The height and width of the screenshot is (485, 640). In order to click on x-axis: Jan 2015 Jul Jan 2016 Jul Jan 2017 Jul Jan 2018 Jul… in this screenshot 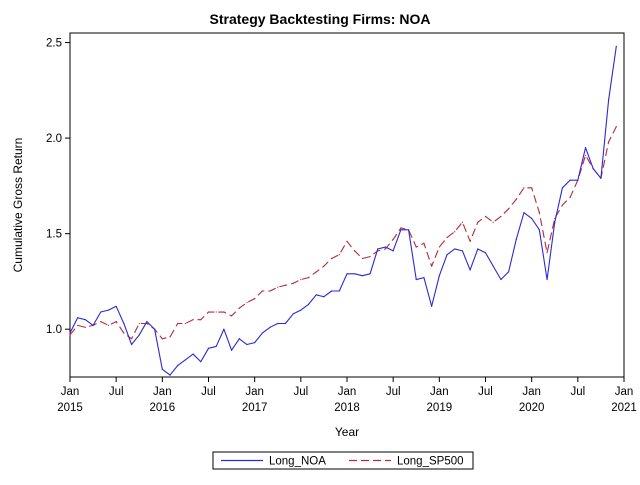, I will do `click(347, 395)`.